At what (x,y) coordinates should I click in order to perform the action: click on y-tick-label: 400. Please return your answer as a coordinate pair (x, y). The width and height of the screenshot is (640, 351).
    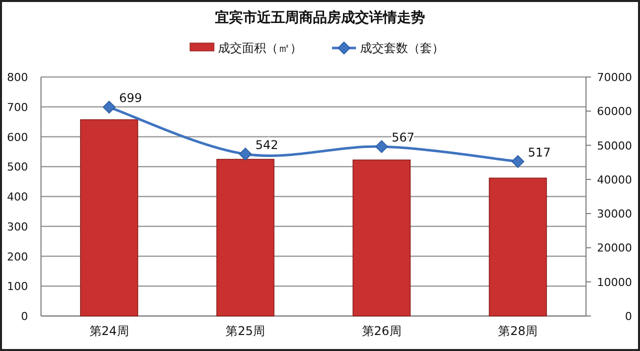
    Looking at the image, I should click on (17, 197).